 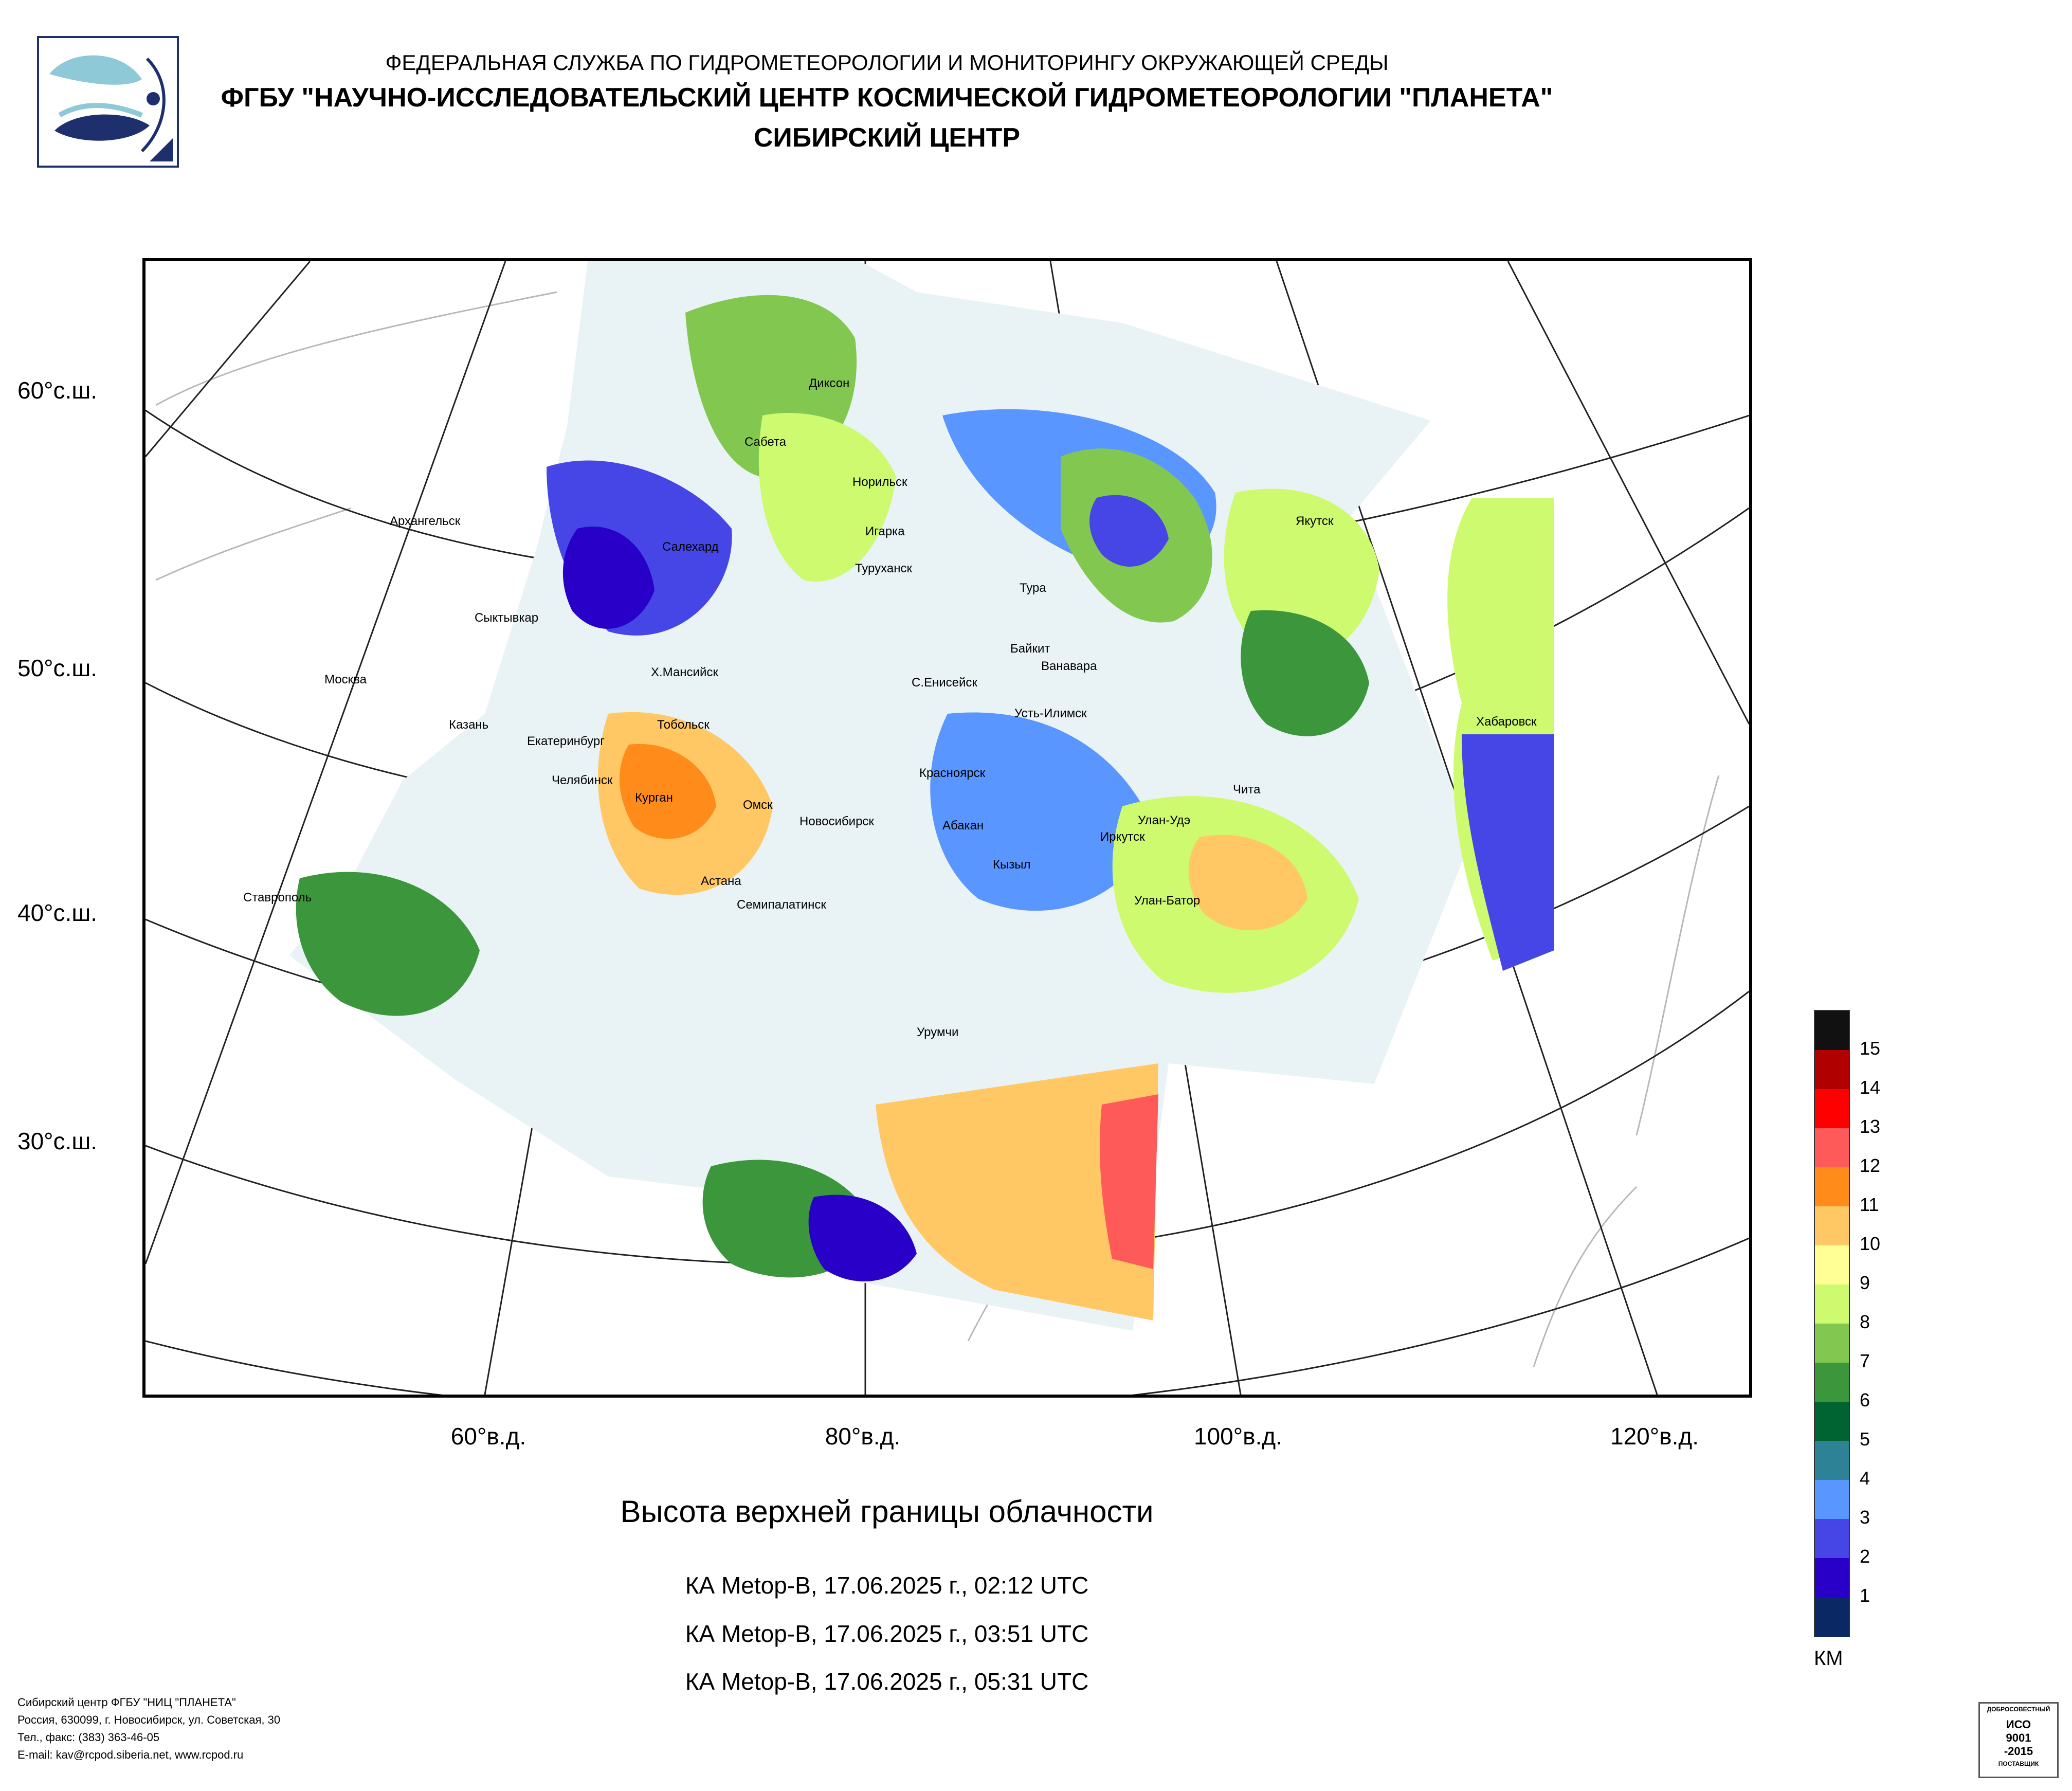 I want to click on color-scale, so click(x=1832, y=1323).